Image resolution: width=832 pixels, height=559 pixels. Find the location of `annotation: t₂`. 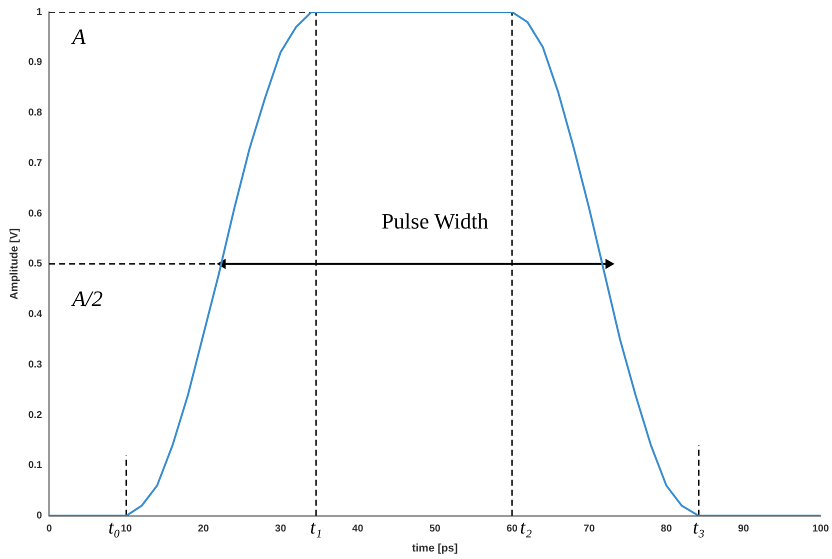

annotation: t₂ is located at coordinates (526, 527).